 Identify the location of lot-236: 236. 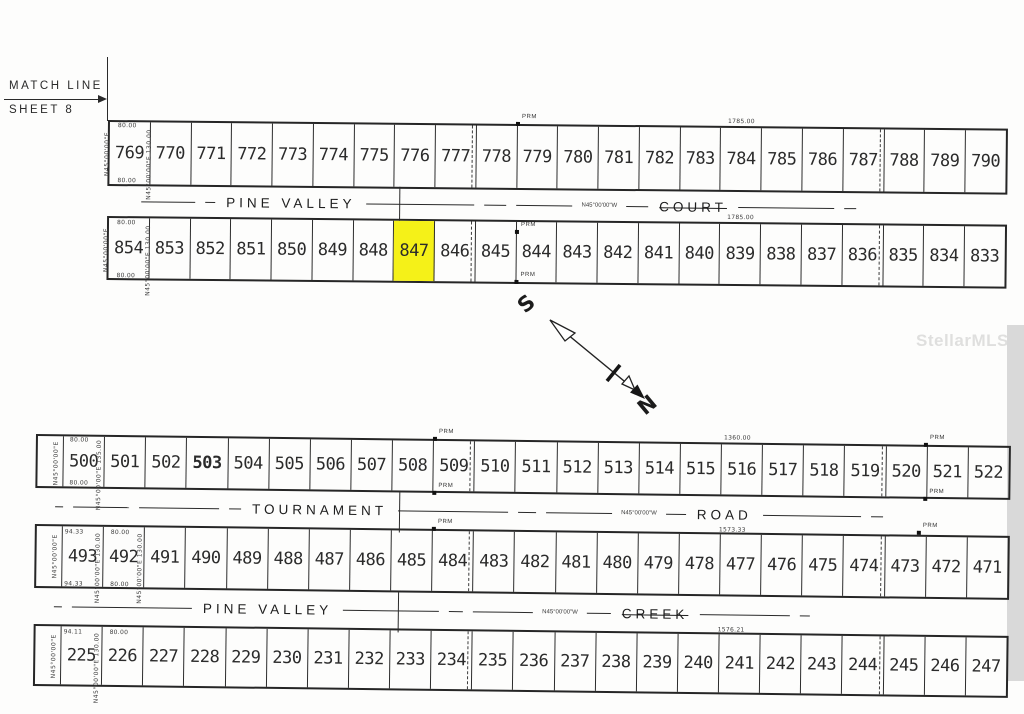
(534, 661).